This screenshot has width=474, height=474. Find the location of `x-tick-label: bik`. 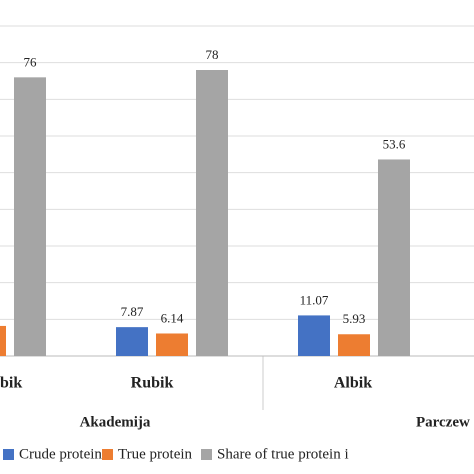

x-tick-label: bik is located at coordinates (11, 383).